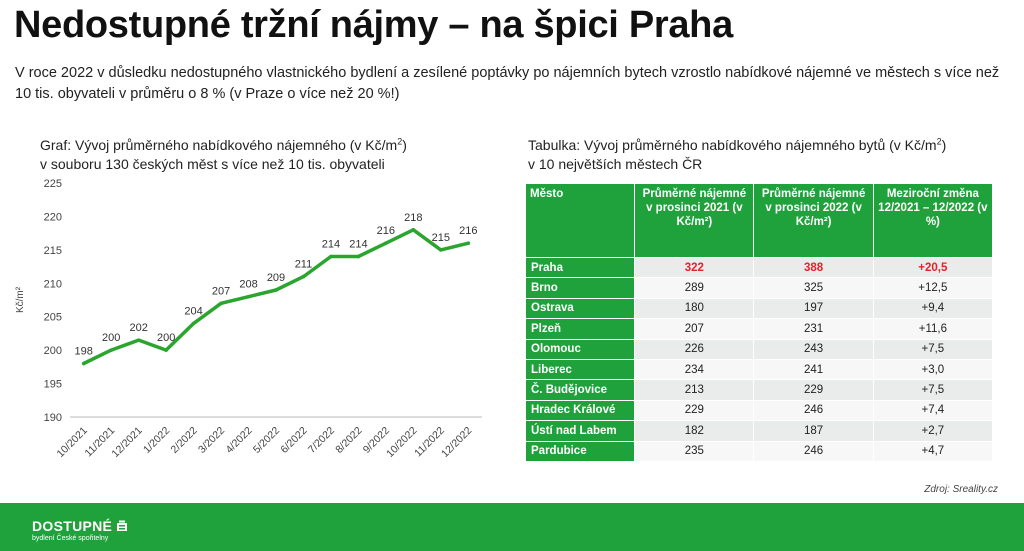  What do you see at coordinates (580, 431) in the screenshot?
I see `cell-city: Ústí nad Labem` at bounding box center [580, 431].